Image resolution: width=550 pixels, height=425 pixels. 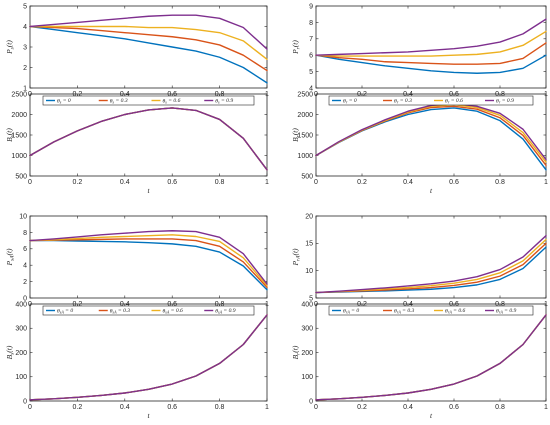 I want to click on y-axis-label: PsA(t), so click(x=9, y=257).